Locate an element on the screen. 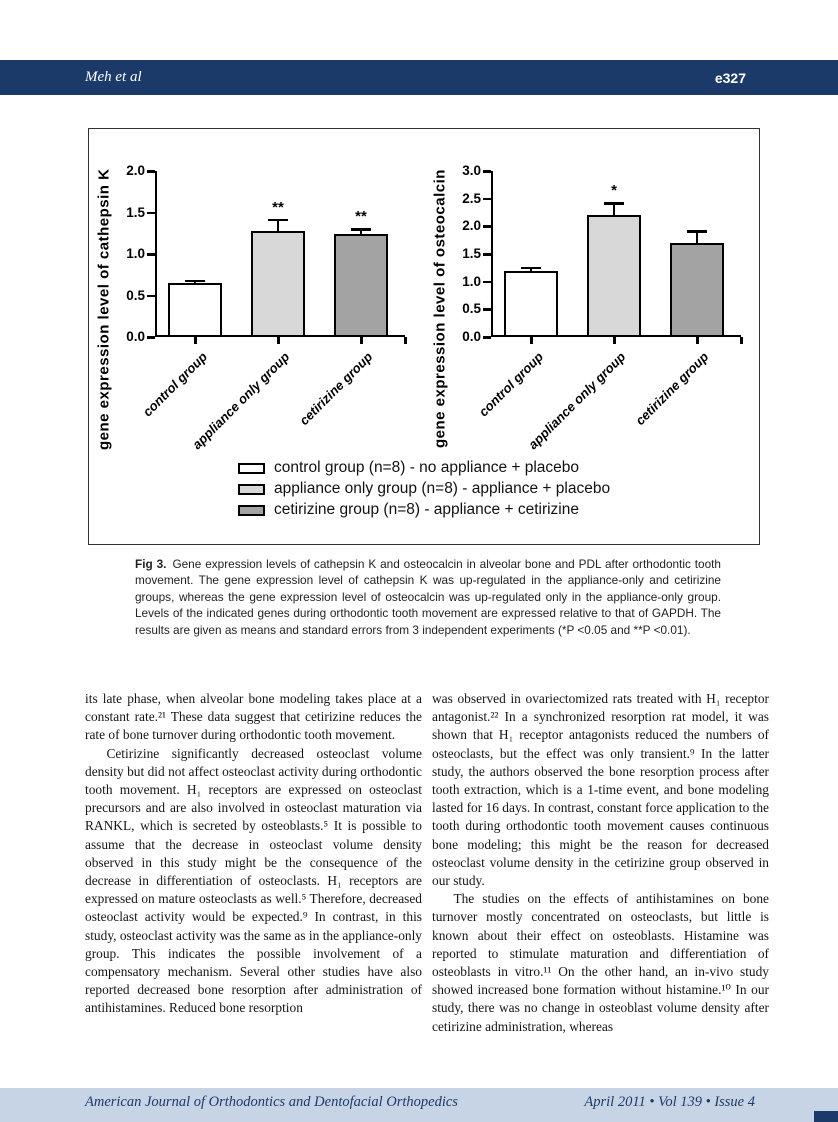  significance-label: * is located at coordinates (614, 191).